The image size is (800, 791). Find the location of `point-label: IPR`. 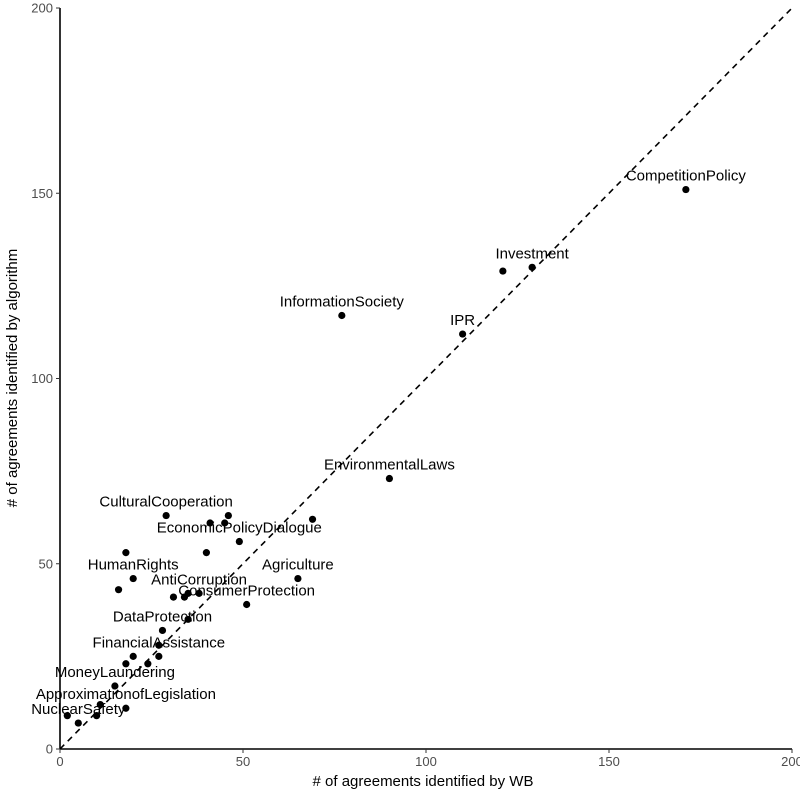

point-label: IPR is located at coordinates (462, 320).